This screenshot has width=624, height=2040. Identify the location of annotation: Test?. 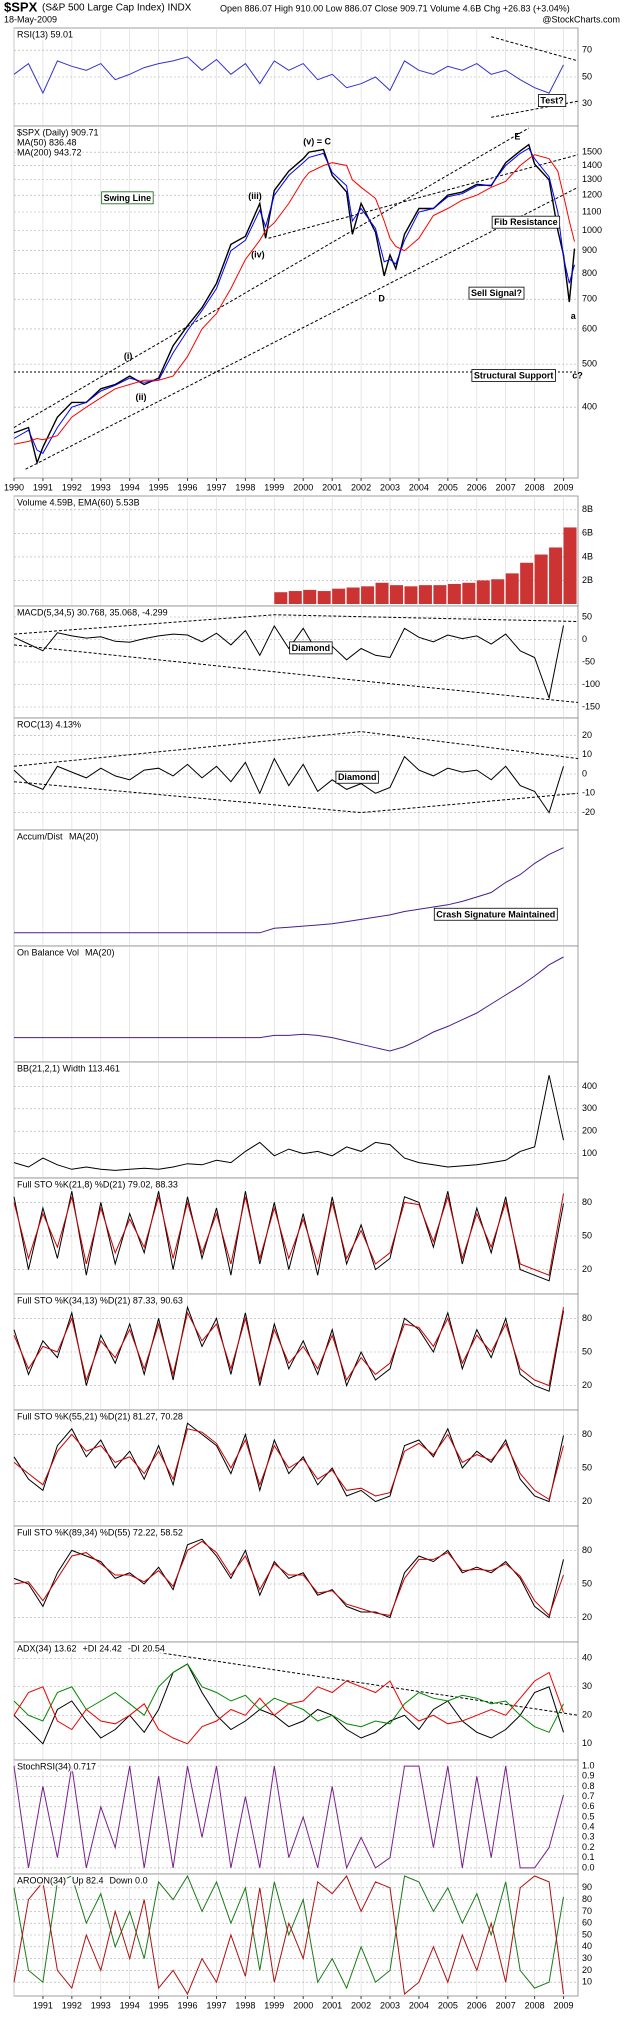
(551, 101).